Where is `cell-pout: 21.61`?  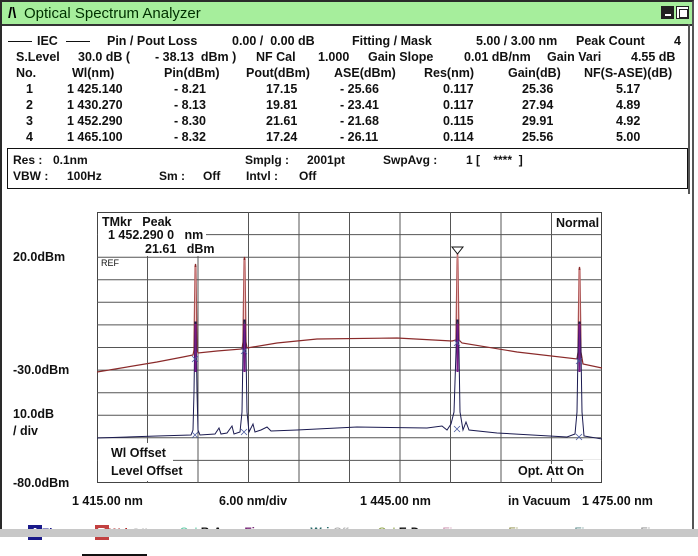 cell-pout: 21.61 is located at coordinates (282, 121).